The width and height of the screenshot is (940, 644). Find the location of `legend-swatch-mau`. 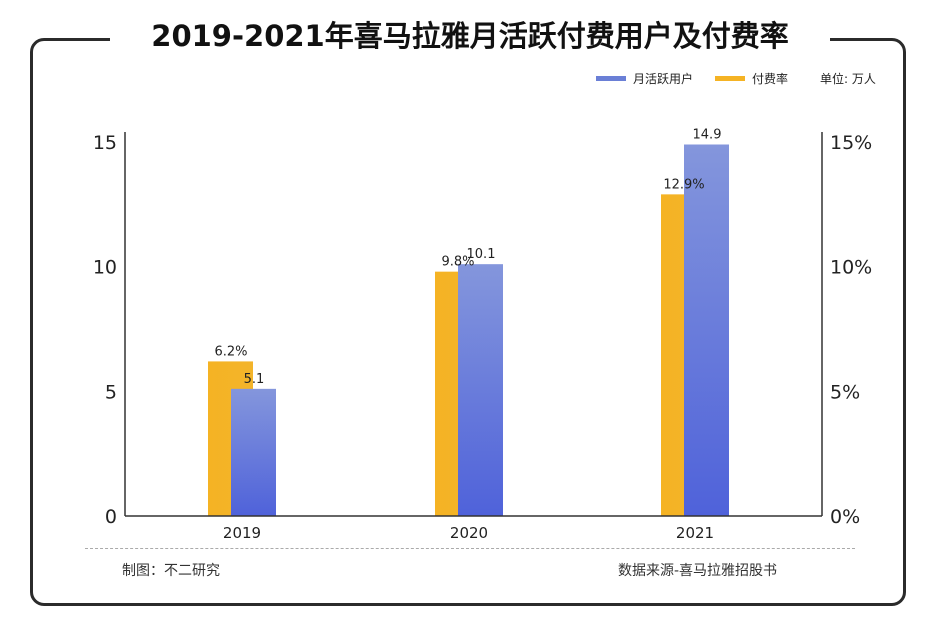

legend-swatch-mau is located at coordinates (611, 78).